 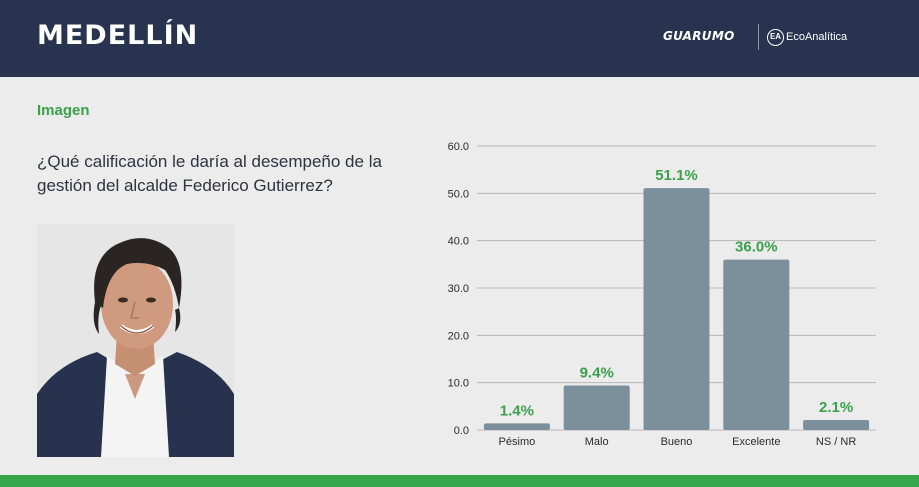 I want to click on portrait-illustration, so click(x=135, y=340).